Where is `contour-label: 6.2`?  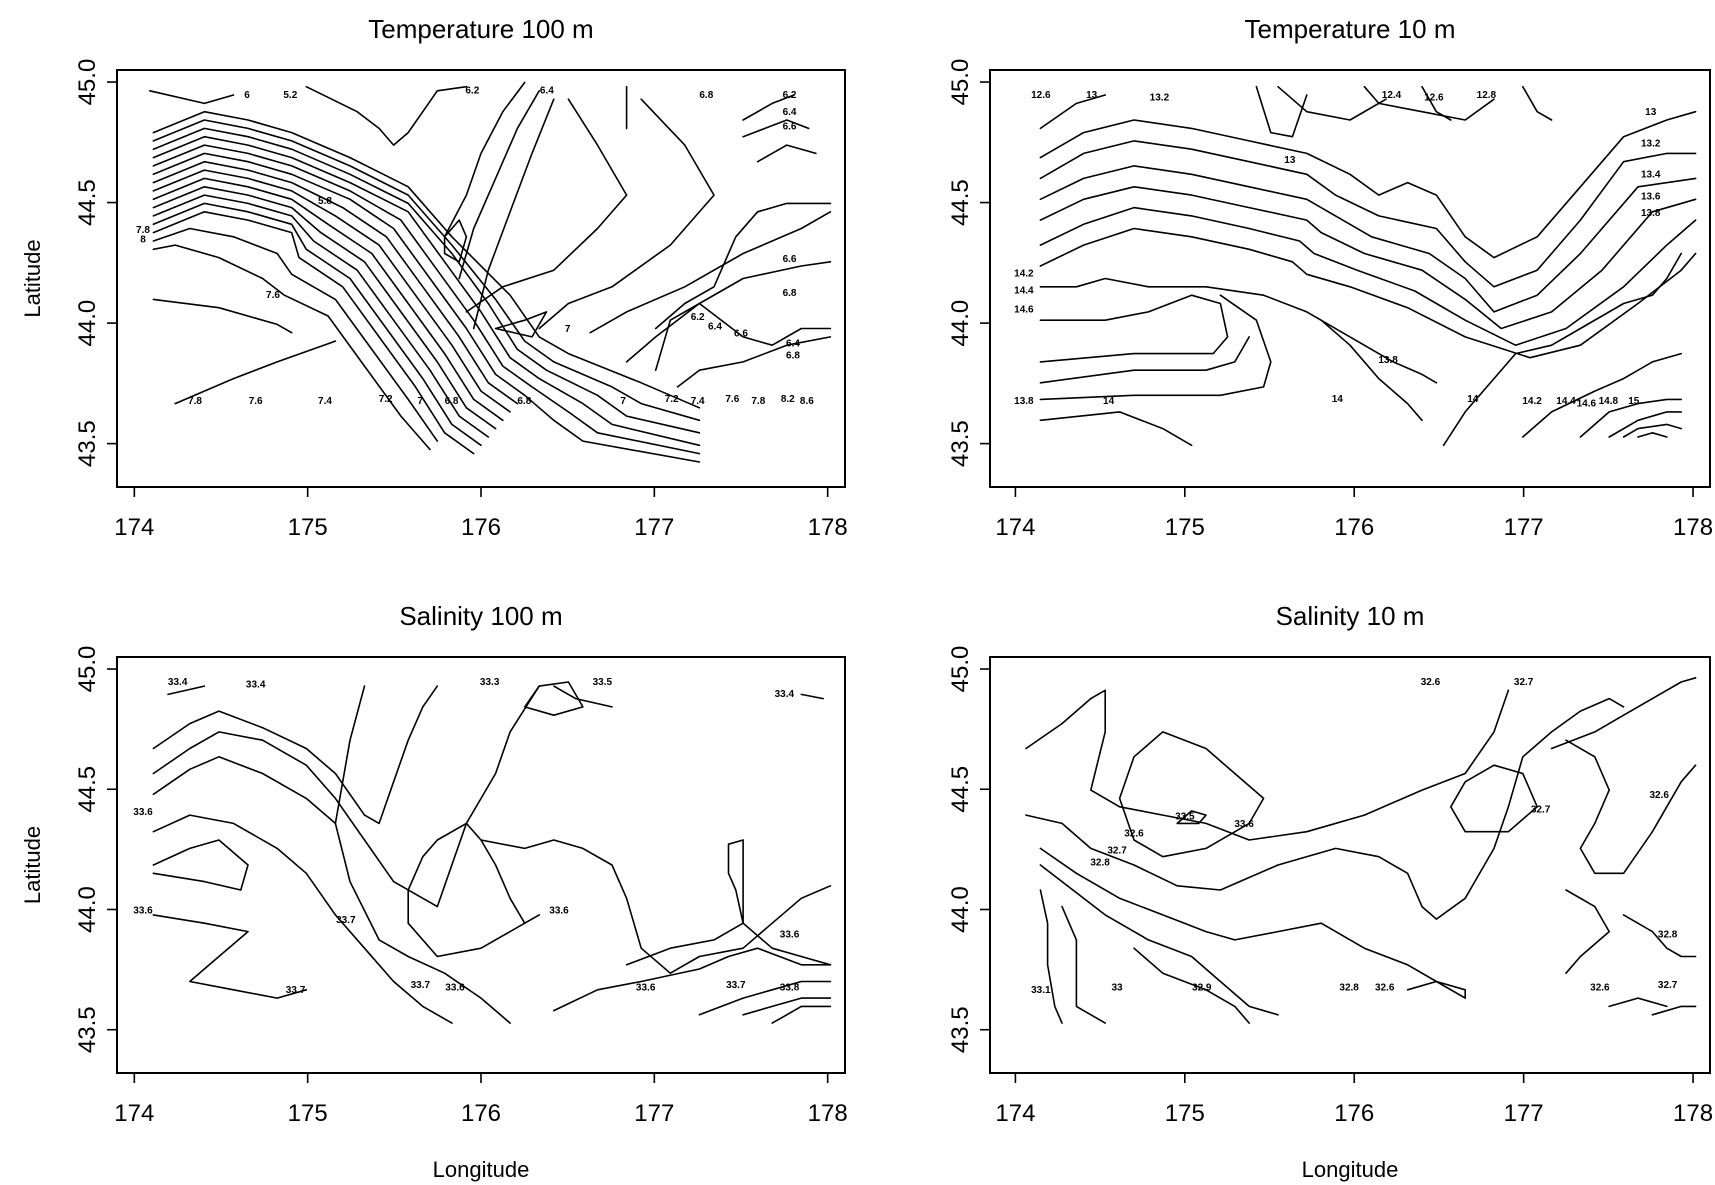 contour-label: 6.2 is located at coordinates (472, 90).